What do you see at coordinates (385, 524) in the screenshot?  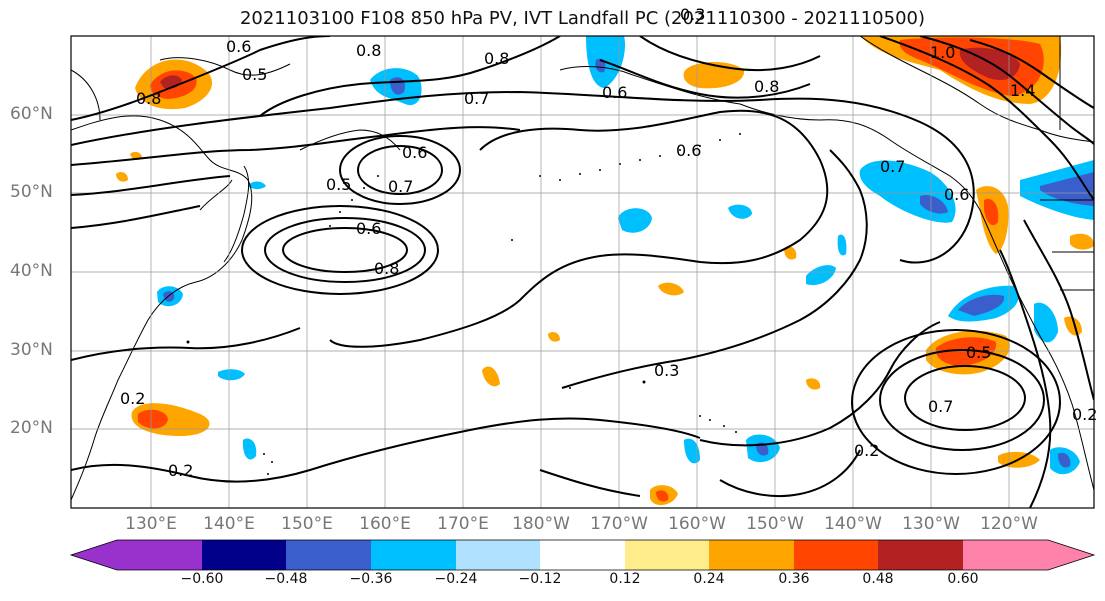 I see `lon-label: 160°E` at bounding box center [385, 524].